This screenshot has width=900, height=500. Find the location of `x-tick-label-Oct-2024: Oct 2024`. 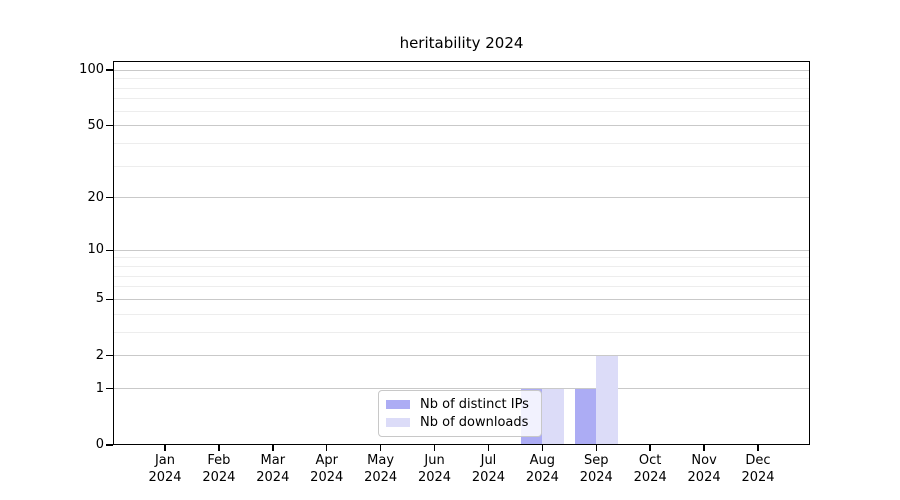

x-tick-label-Oct-2024: Oct 2024 is located at coordinates (650, 469).